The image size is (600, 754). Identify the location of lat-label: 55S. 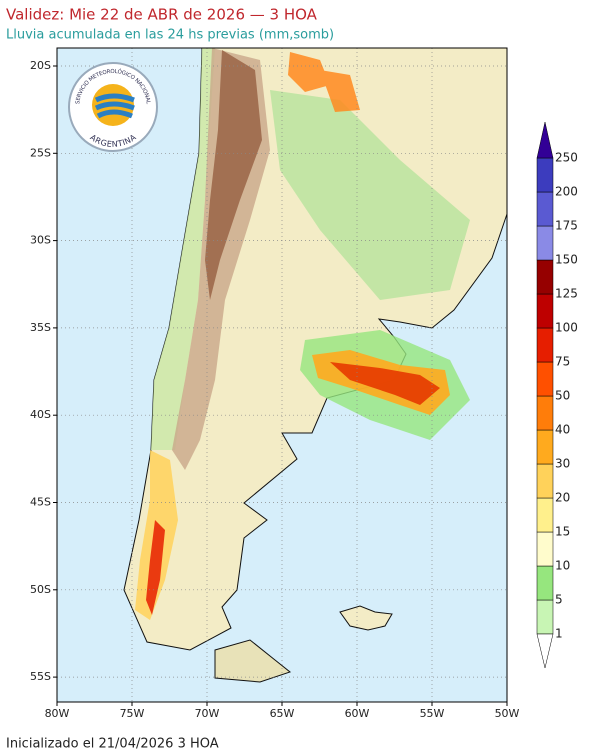
(40, 676).